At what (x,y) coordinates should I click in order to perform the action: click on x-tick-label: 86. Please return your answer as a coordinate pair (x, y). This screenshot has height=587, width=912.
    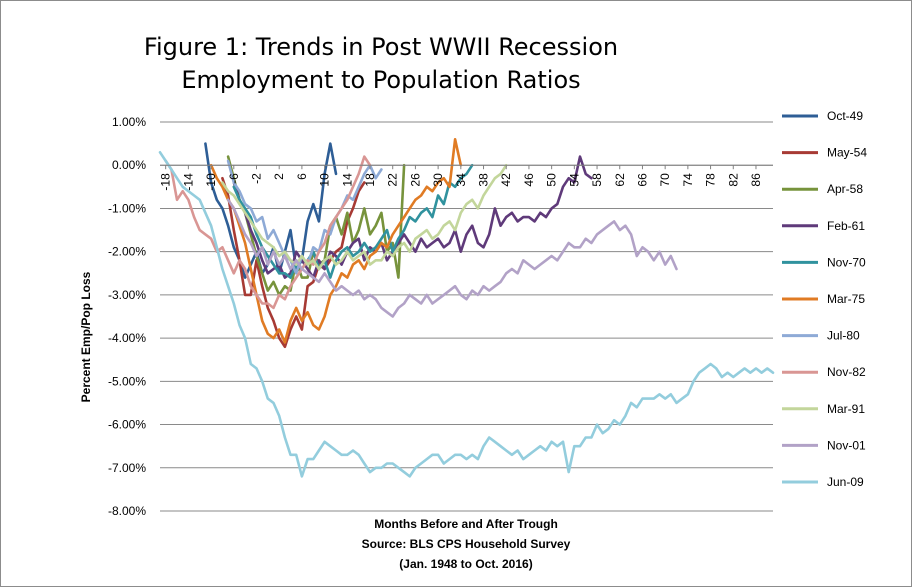
    Looking at the image, I should click on (756, 180).